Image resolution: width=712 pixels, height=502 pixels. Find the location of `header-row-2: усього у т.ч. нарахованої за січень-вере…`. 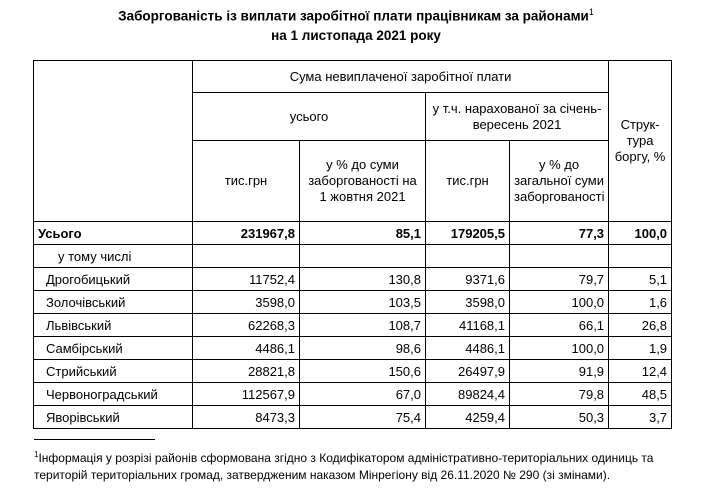

header-row-2: усього у т.ч. нарахованої за січень-вере… is located at coordinates (353, 116).